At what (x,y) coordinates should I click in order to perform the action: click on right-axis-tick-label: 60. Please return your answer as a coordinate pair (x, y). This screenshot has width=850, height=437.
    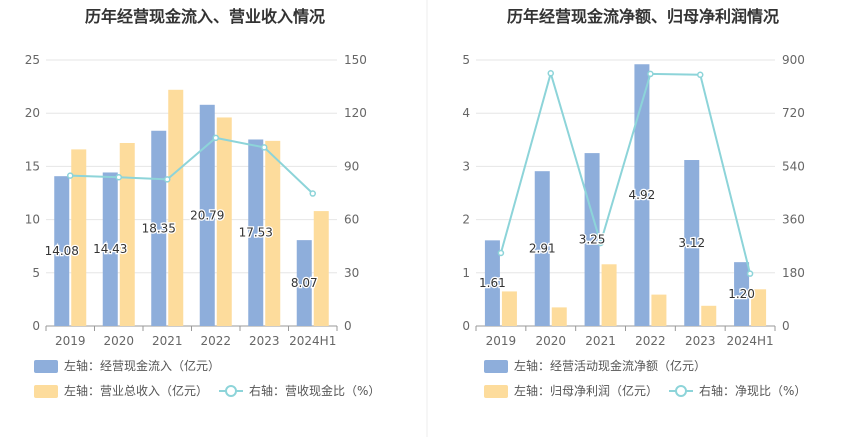
    Looking at the image, I should click on (351, 220).